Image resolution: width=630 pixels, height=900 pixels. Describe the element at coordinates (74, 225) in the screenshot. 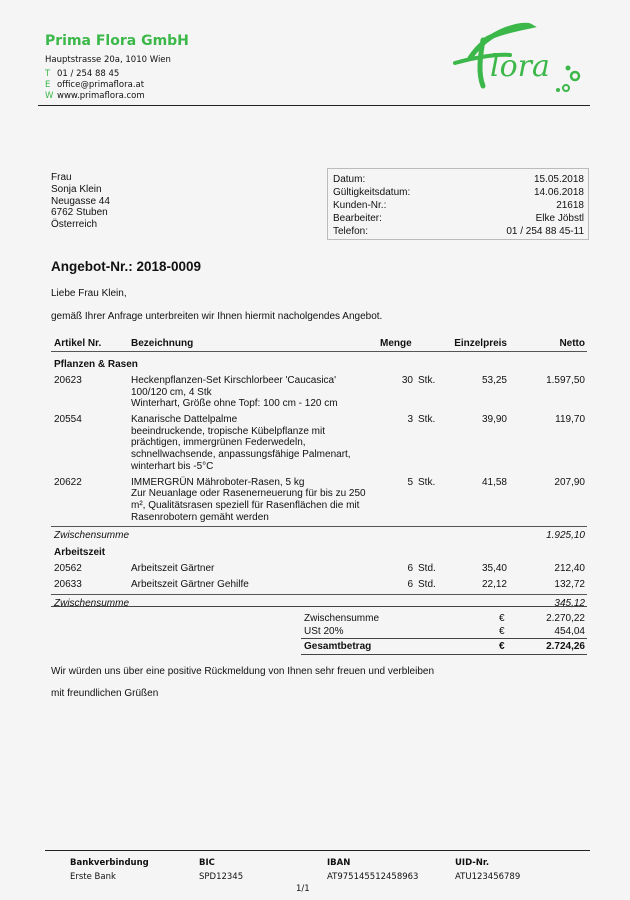

I see `recipient-line: Österreich` at that location.